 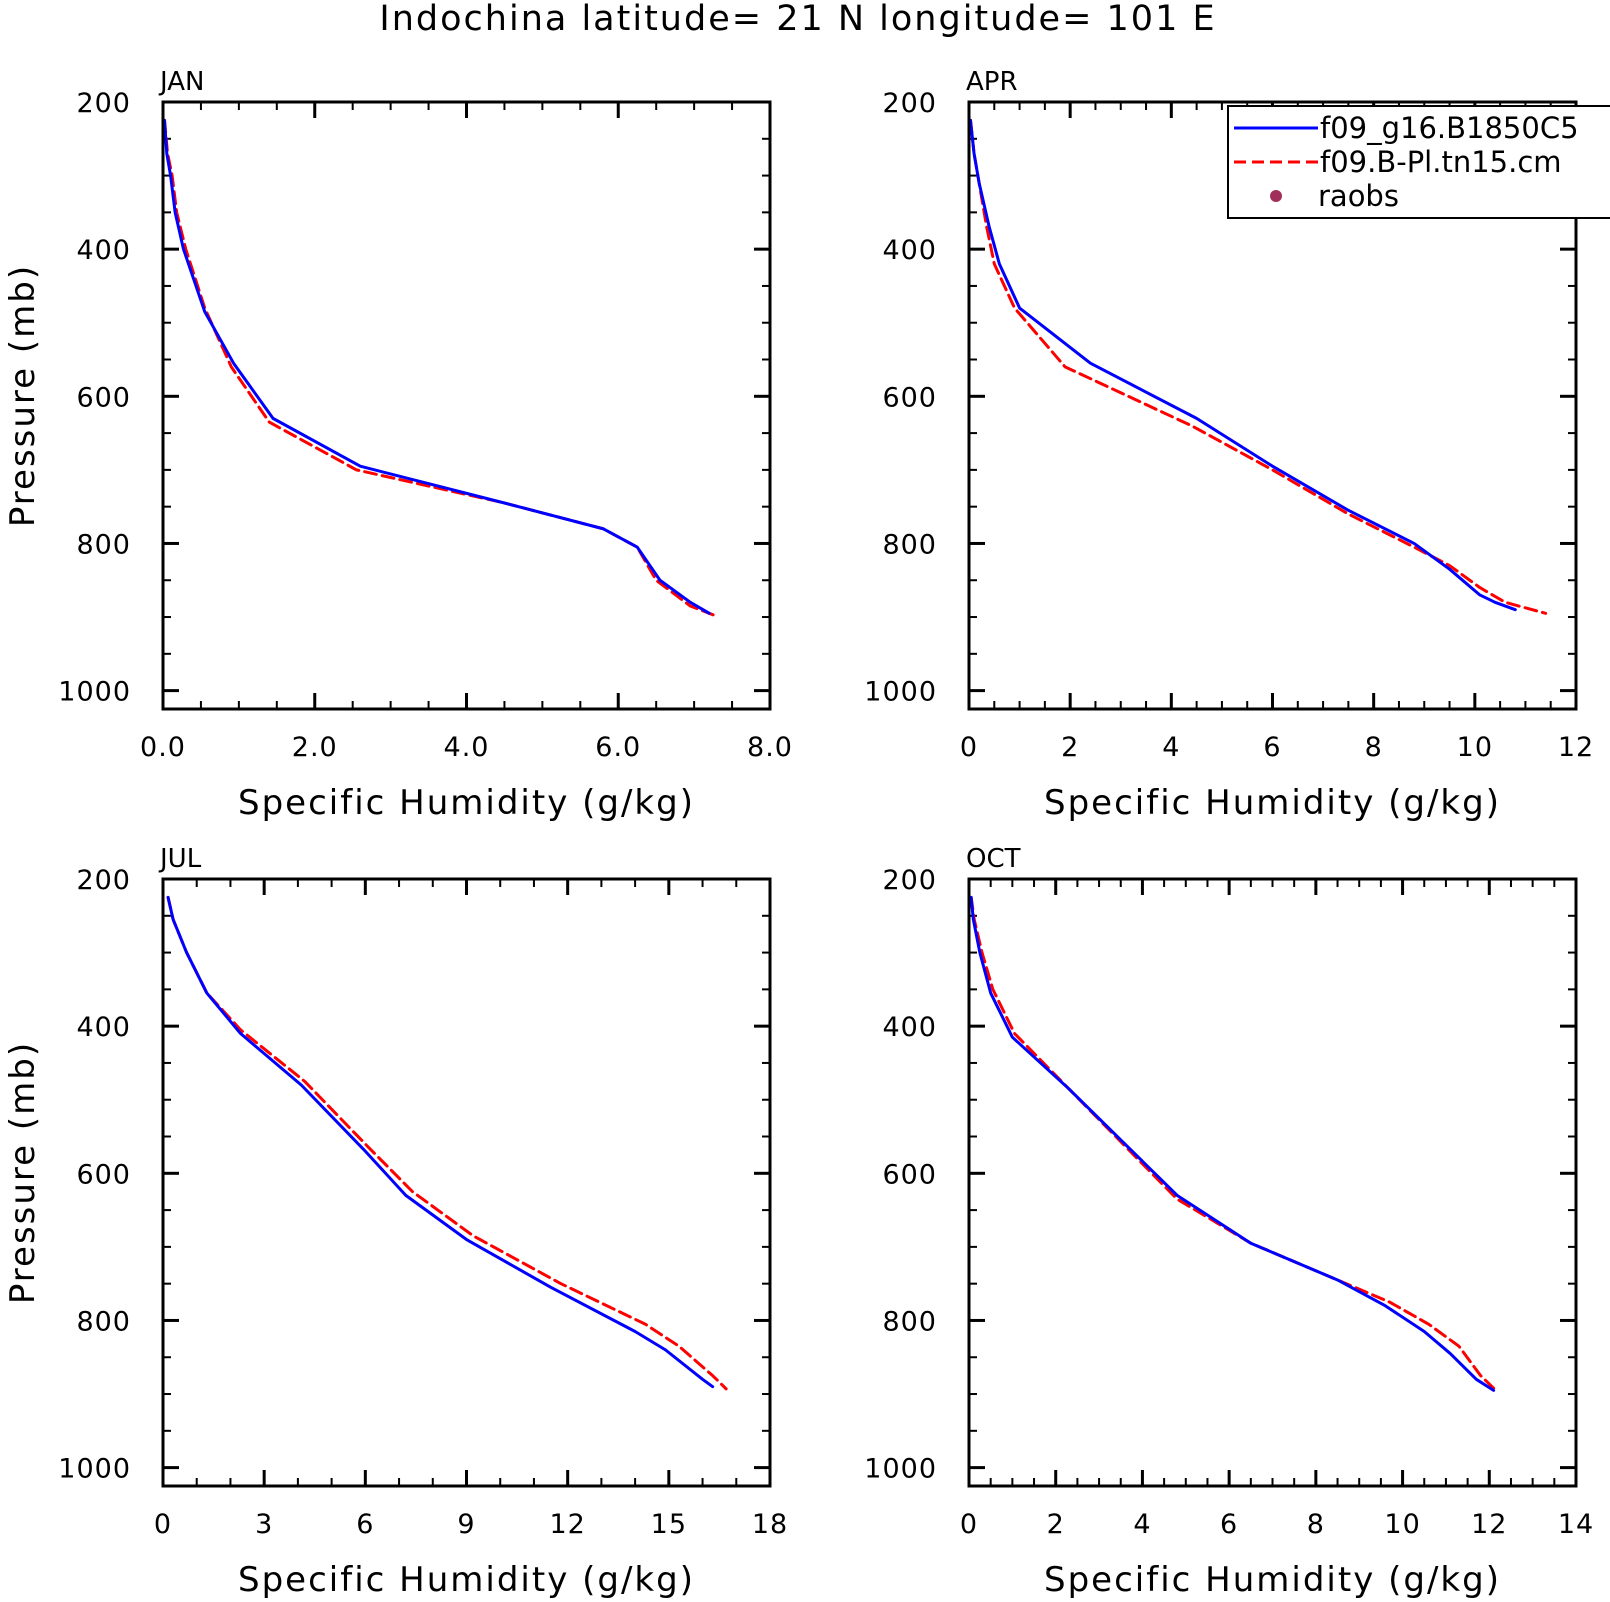 I want to click on jul-series-model-2-line, so click(x=447, y=1143).